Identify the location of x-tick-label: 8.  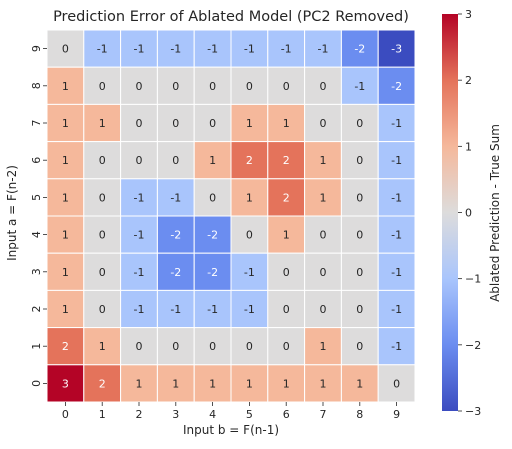
(359, 414).